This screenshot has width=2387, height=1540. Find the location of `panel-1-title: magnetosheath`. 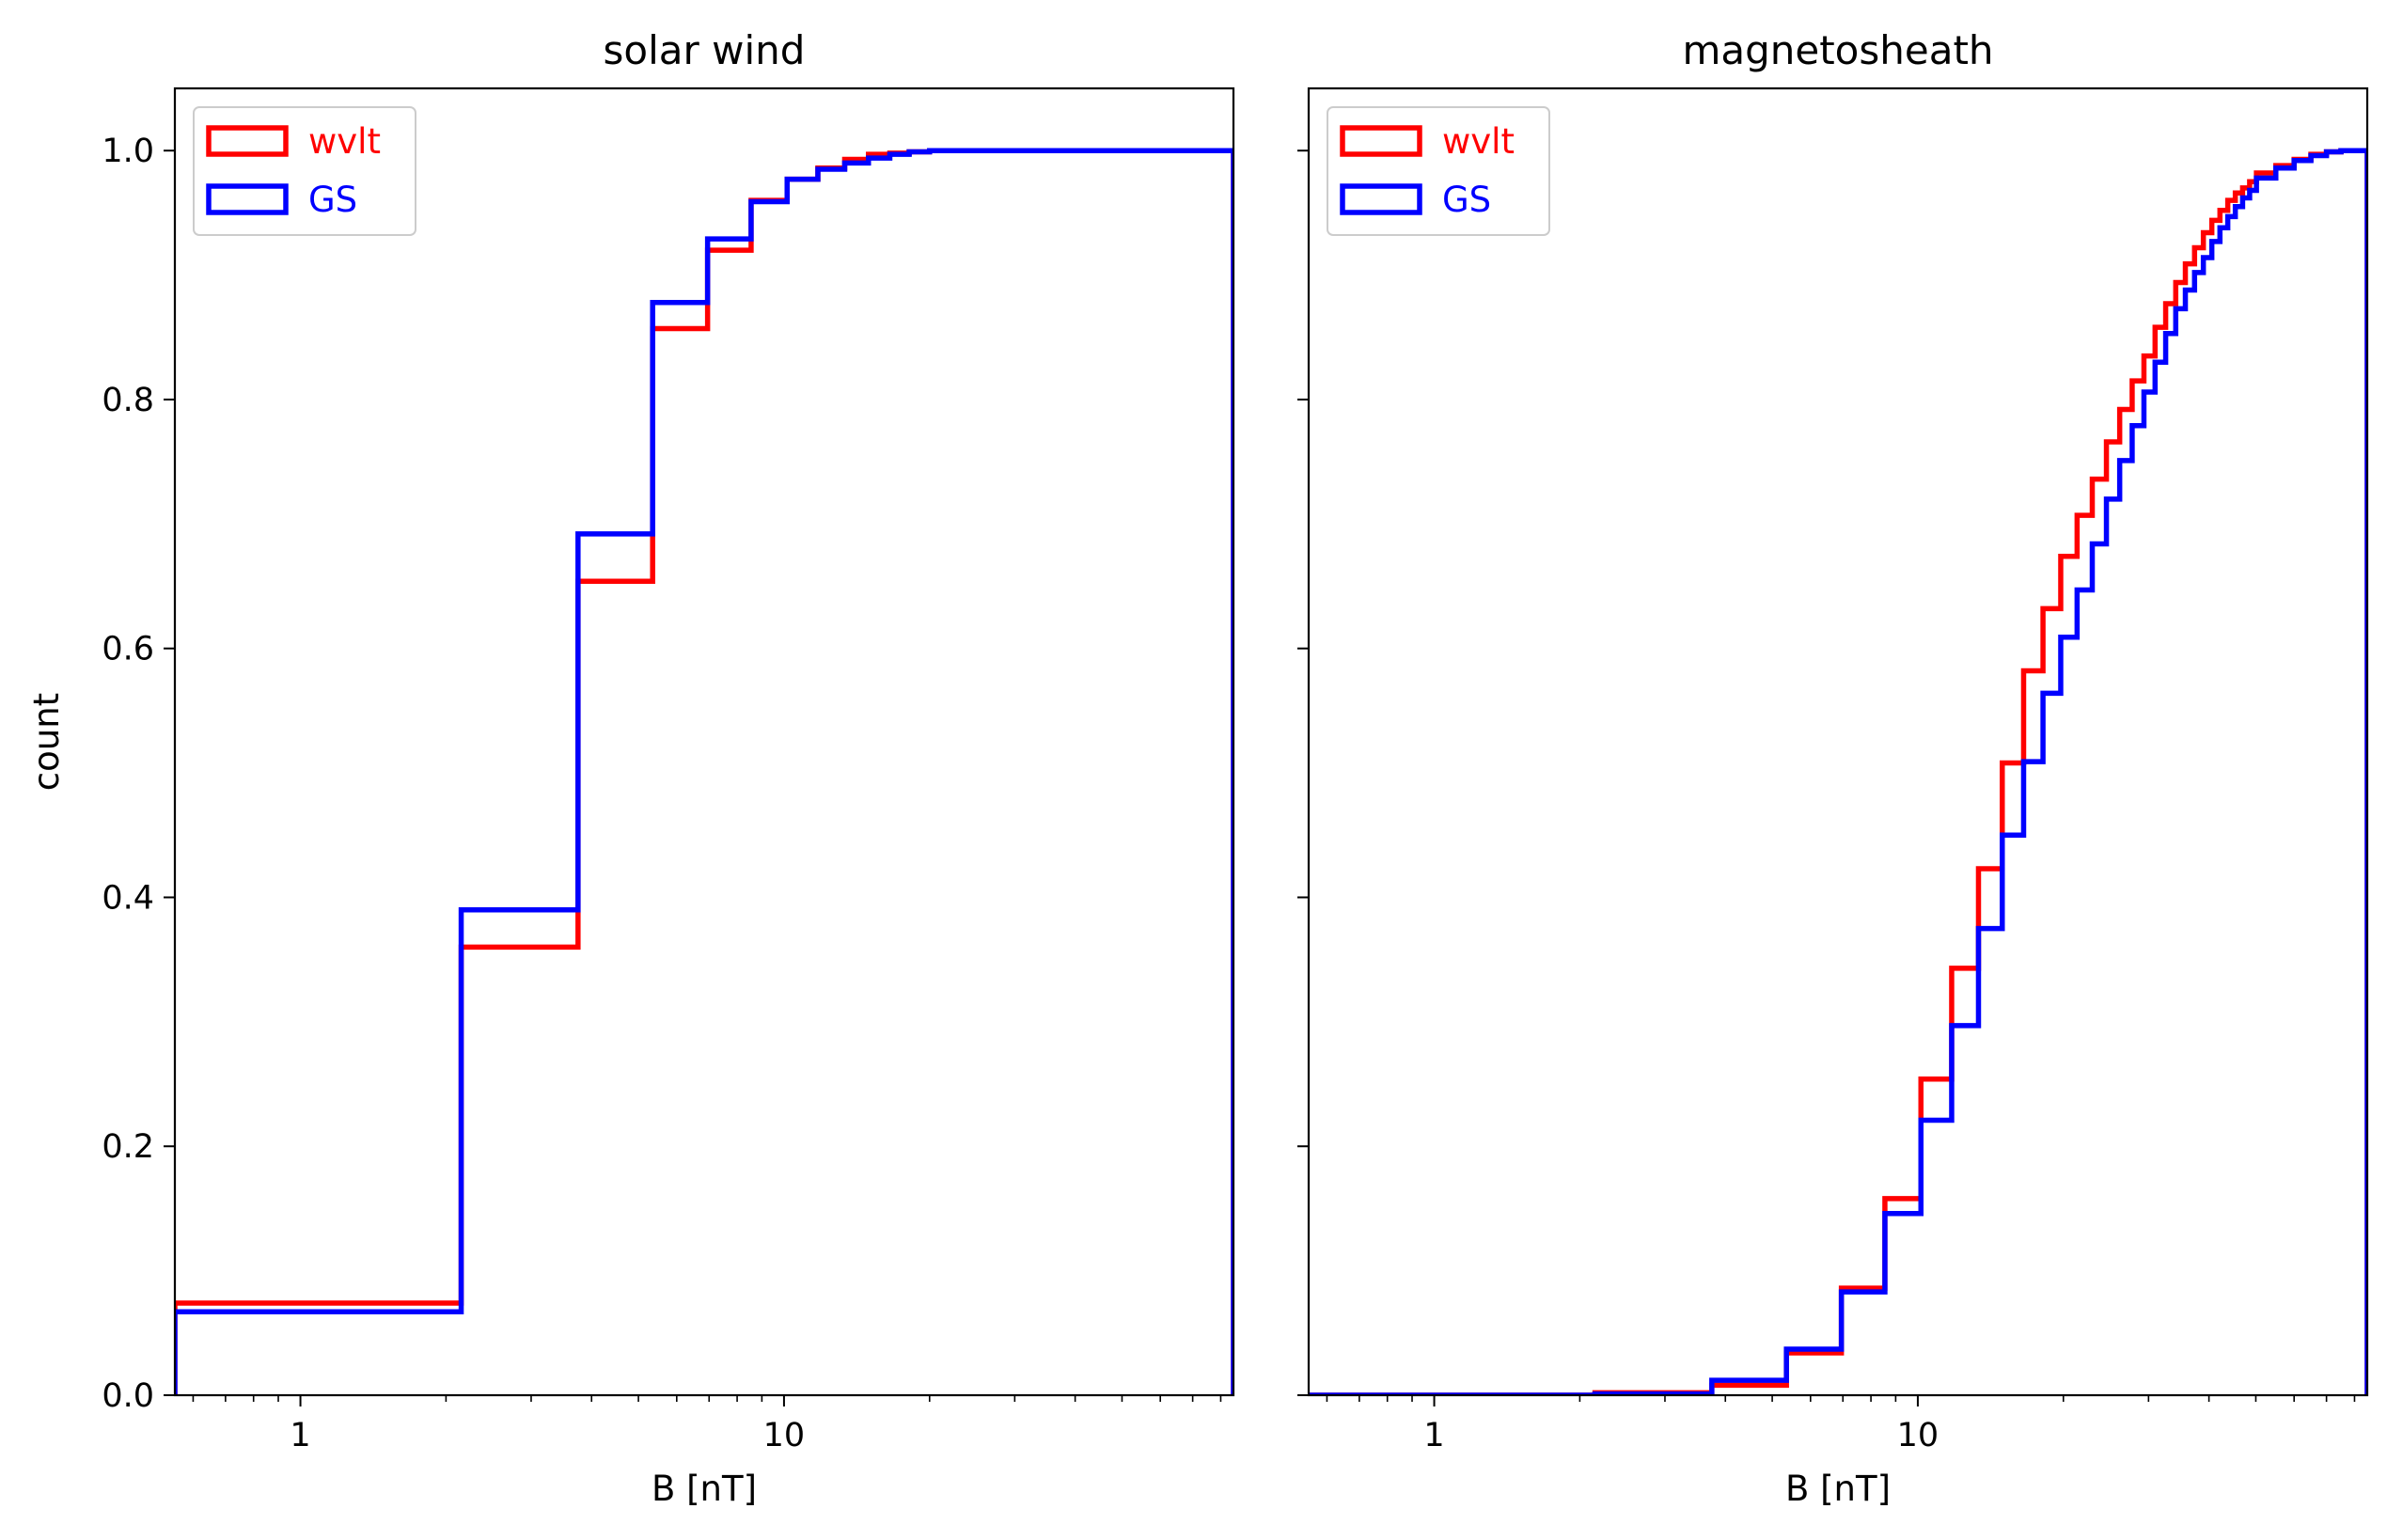

panel-1-title: magnetosheath is located at coordinates (1837, 50).